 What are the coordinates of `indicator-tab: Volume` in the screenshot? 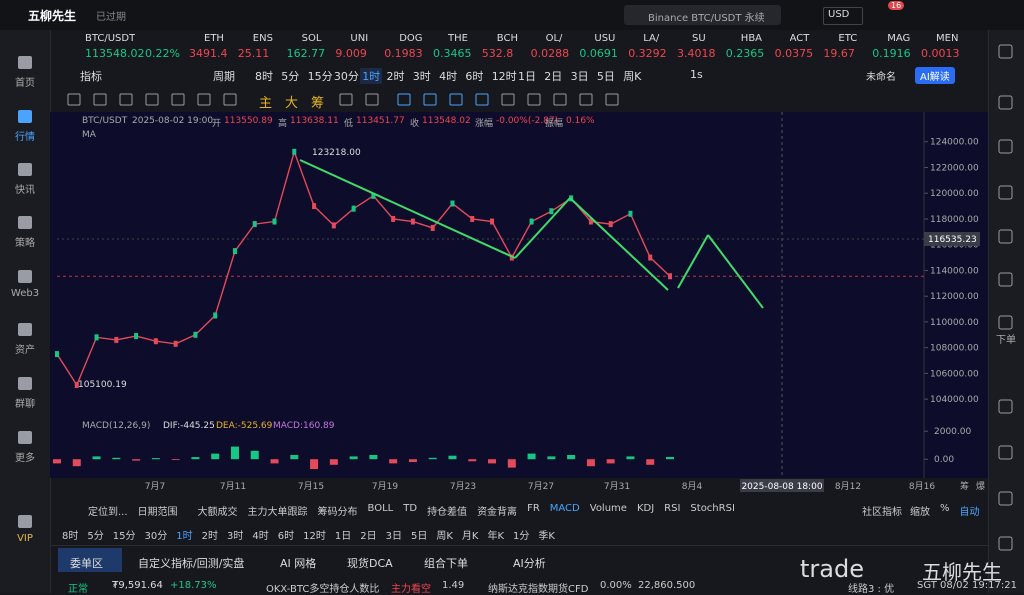 It's located at (608, 508).